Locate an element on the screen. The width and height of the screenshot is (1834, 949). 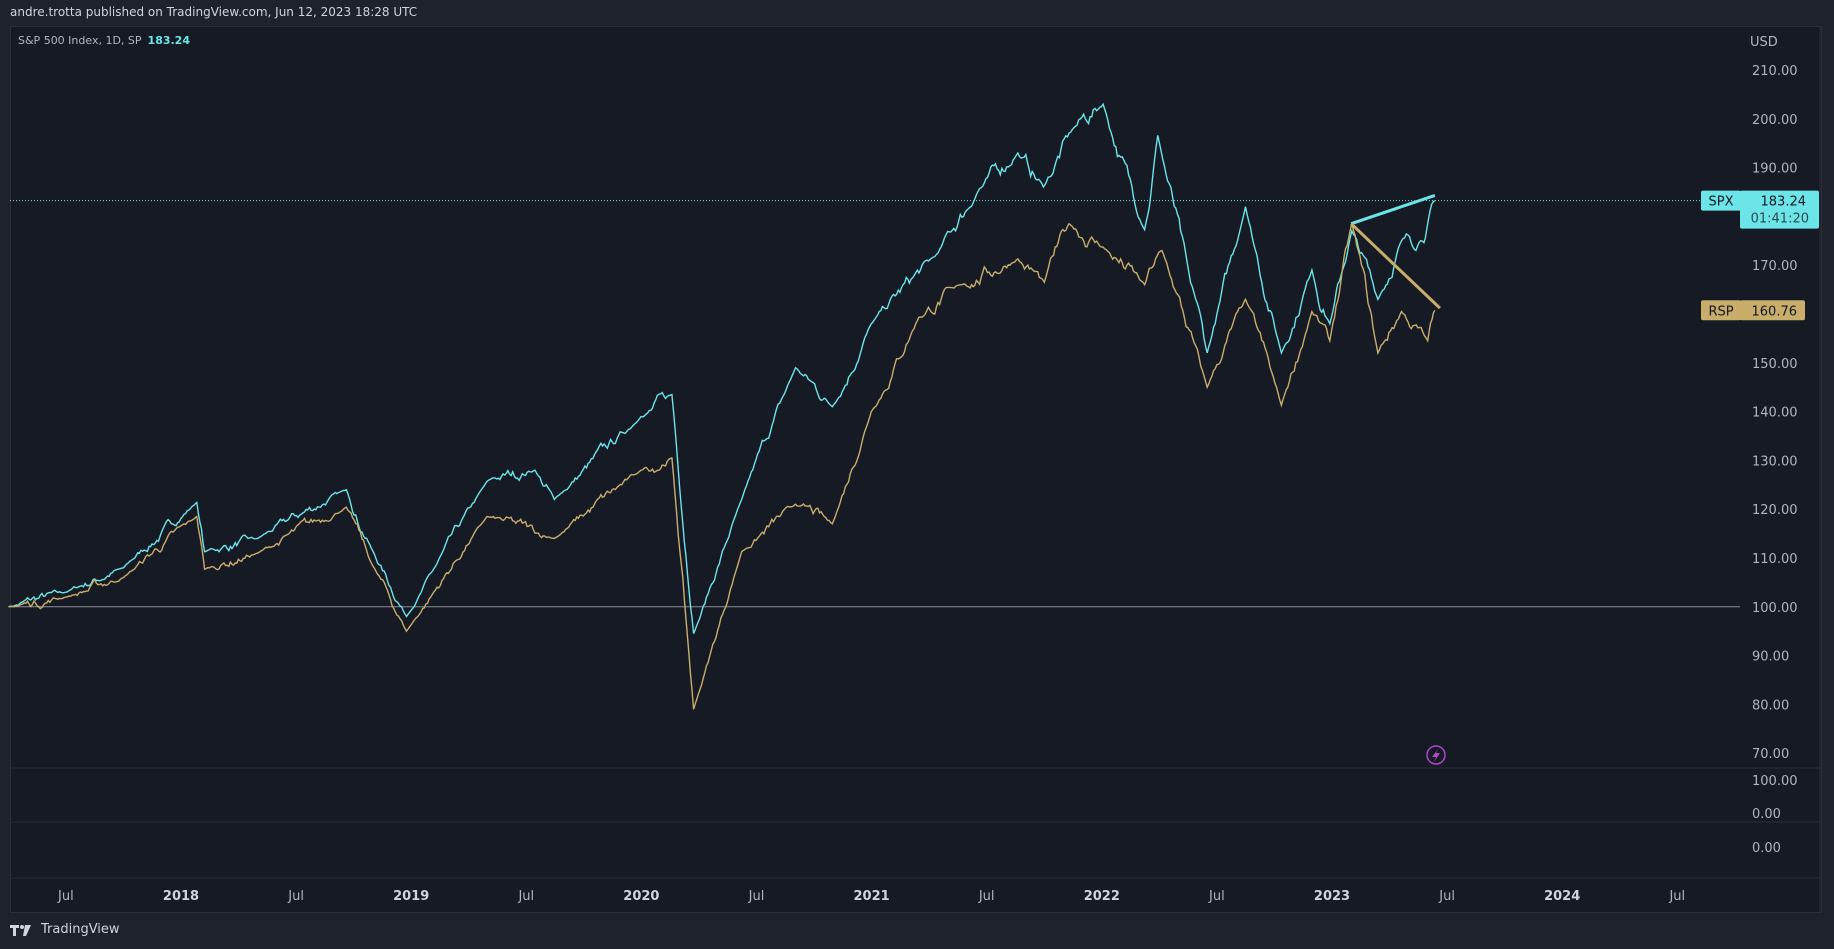
x-tick-label: 2020 is located at coordinates (641, 896).